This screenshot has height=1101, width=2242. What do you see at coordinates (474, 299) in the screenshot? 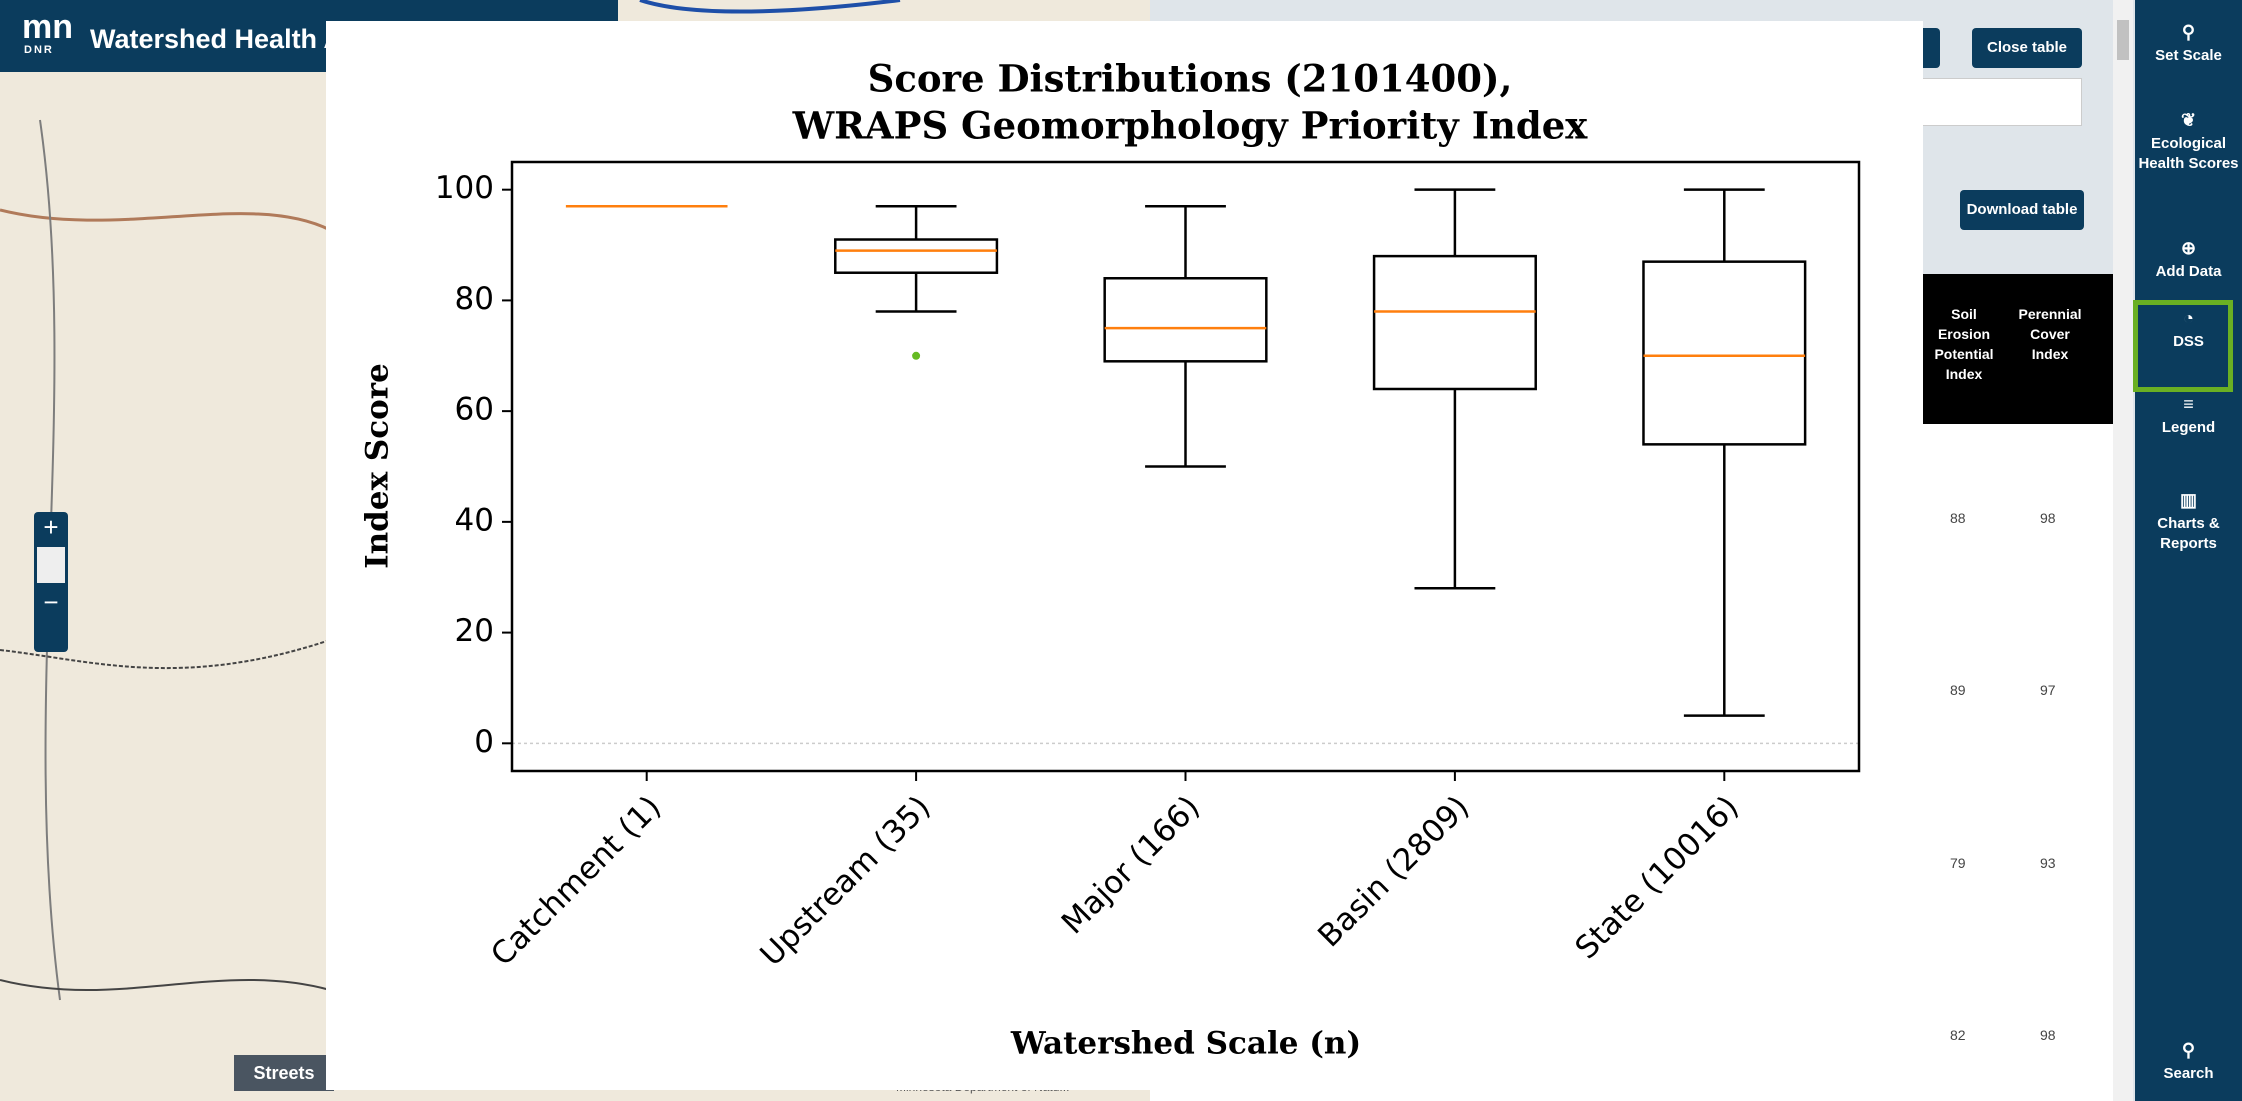
I see `y-tick-label: 80` at bounding box center [474, 299].